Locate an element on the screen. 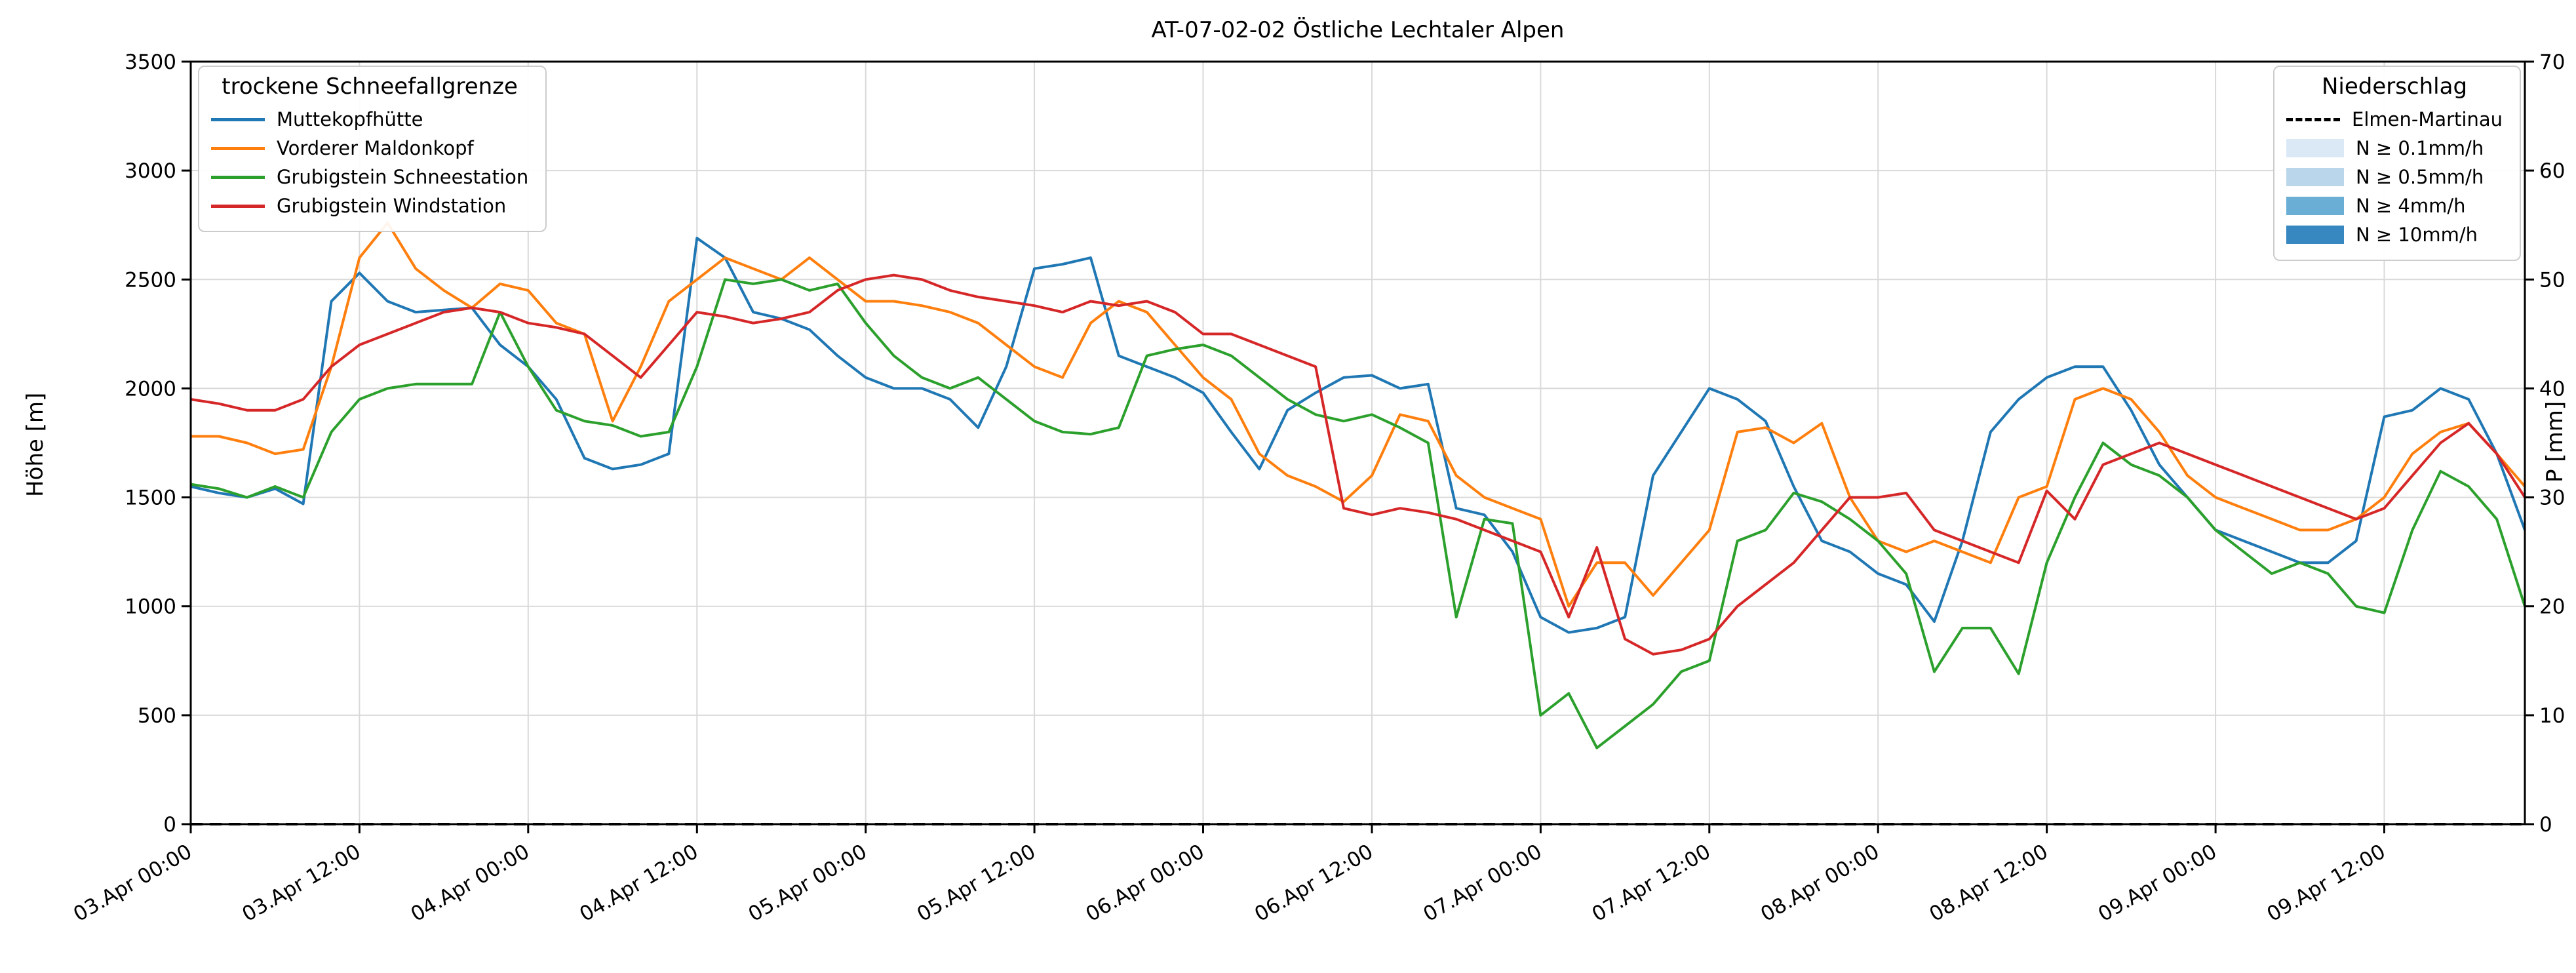 The image size is (2576, 973). grubigstein-windstation-line-swatch is located at coordinates (238, 206).